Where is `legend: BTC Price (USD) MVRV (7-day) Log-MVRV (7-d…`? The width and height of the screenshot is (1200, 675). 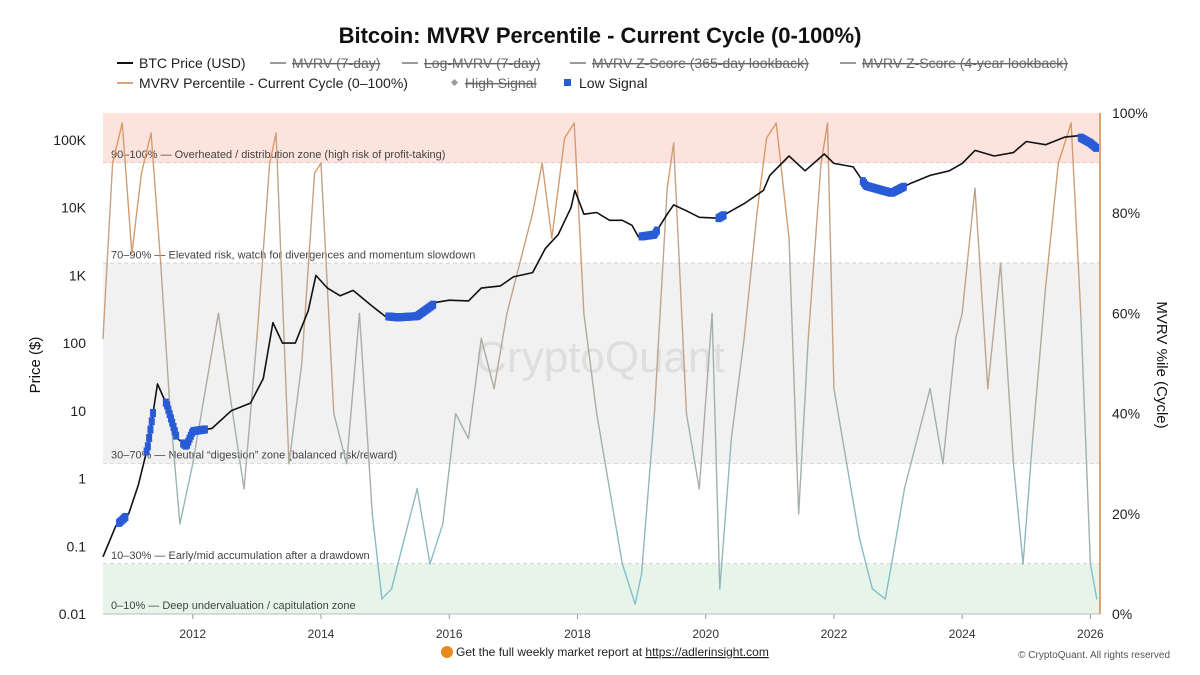 legend: BTC Price (USD) MVRV (7-day) Log-MVRV (7-d… is located at coordinates (592, 73).